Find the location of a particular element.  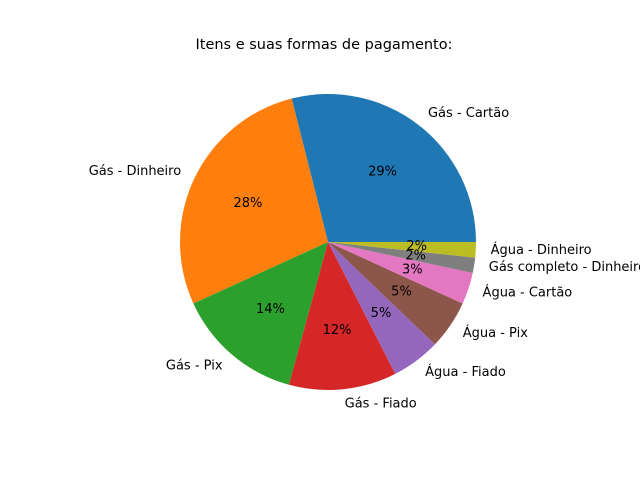

slice-label-6: Água - Cartão is located at coordinates (528, 293).